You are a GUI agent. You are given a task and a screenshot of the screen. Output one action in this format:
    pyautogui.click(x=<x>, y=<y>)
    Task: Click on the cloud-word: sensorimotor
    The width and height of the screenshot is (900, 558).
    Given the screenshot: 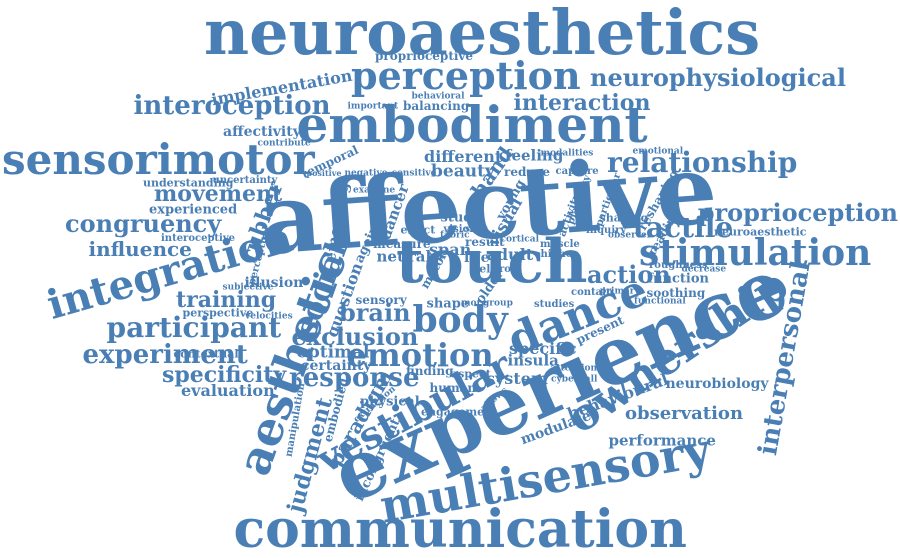 What is the action you would take?
    pyautogui.click(x=158, y=159)
    